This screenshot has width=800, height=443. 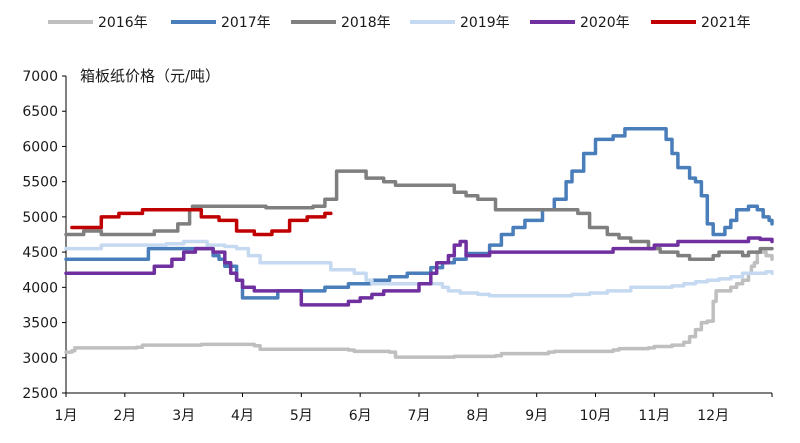 I want to click on x-tick-label: 6月, so click(x=360, y=416).